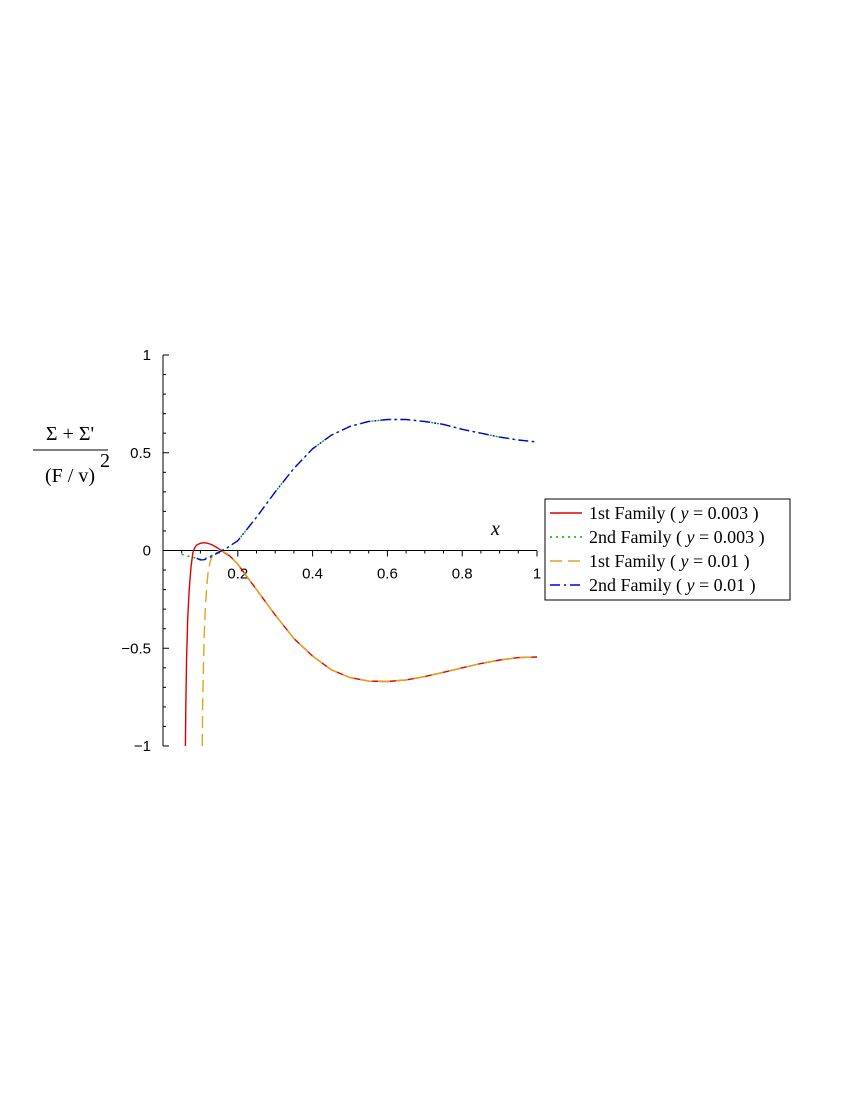  I want to click on legend-box, so click(667, 549).